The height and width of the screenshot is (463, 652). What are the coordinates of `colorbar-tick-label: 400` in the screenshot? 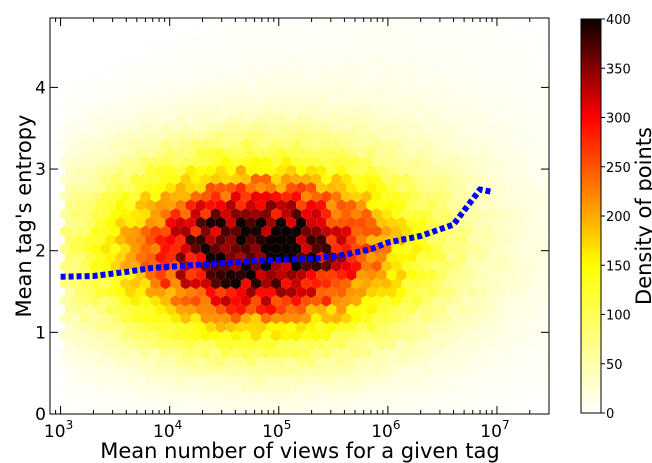 It's located at (618, 20).